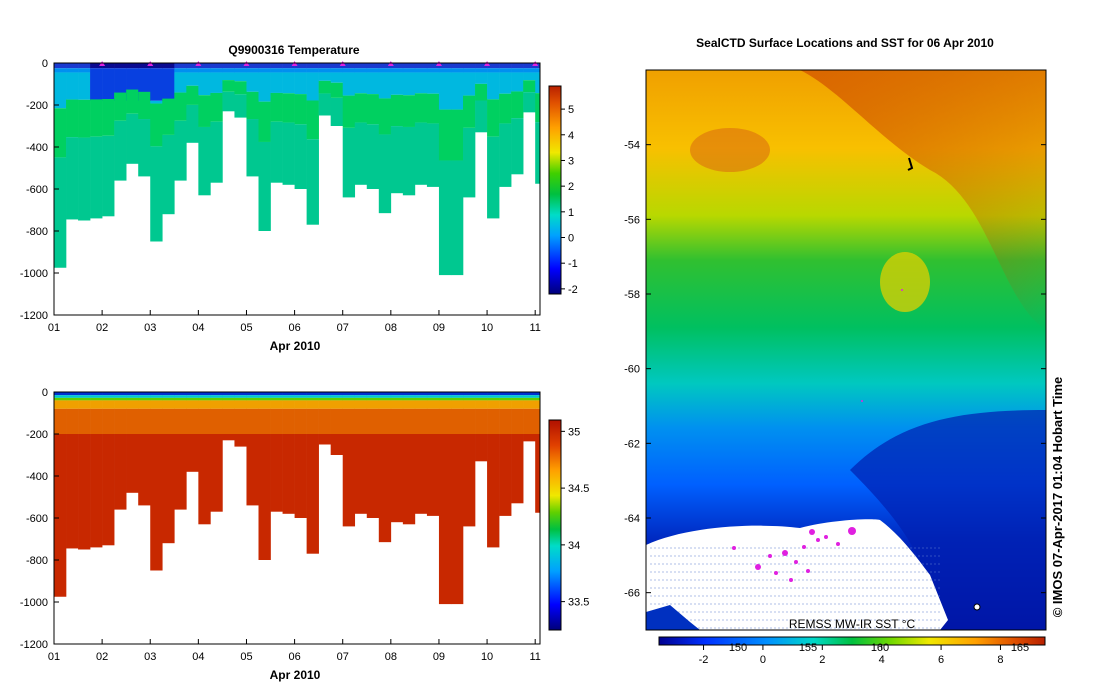 This screenshot has width=1099, height=700. Describe the element at coordinates (534, 328) in the screenshot. I see `x-tick-label: 11` at that location.